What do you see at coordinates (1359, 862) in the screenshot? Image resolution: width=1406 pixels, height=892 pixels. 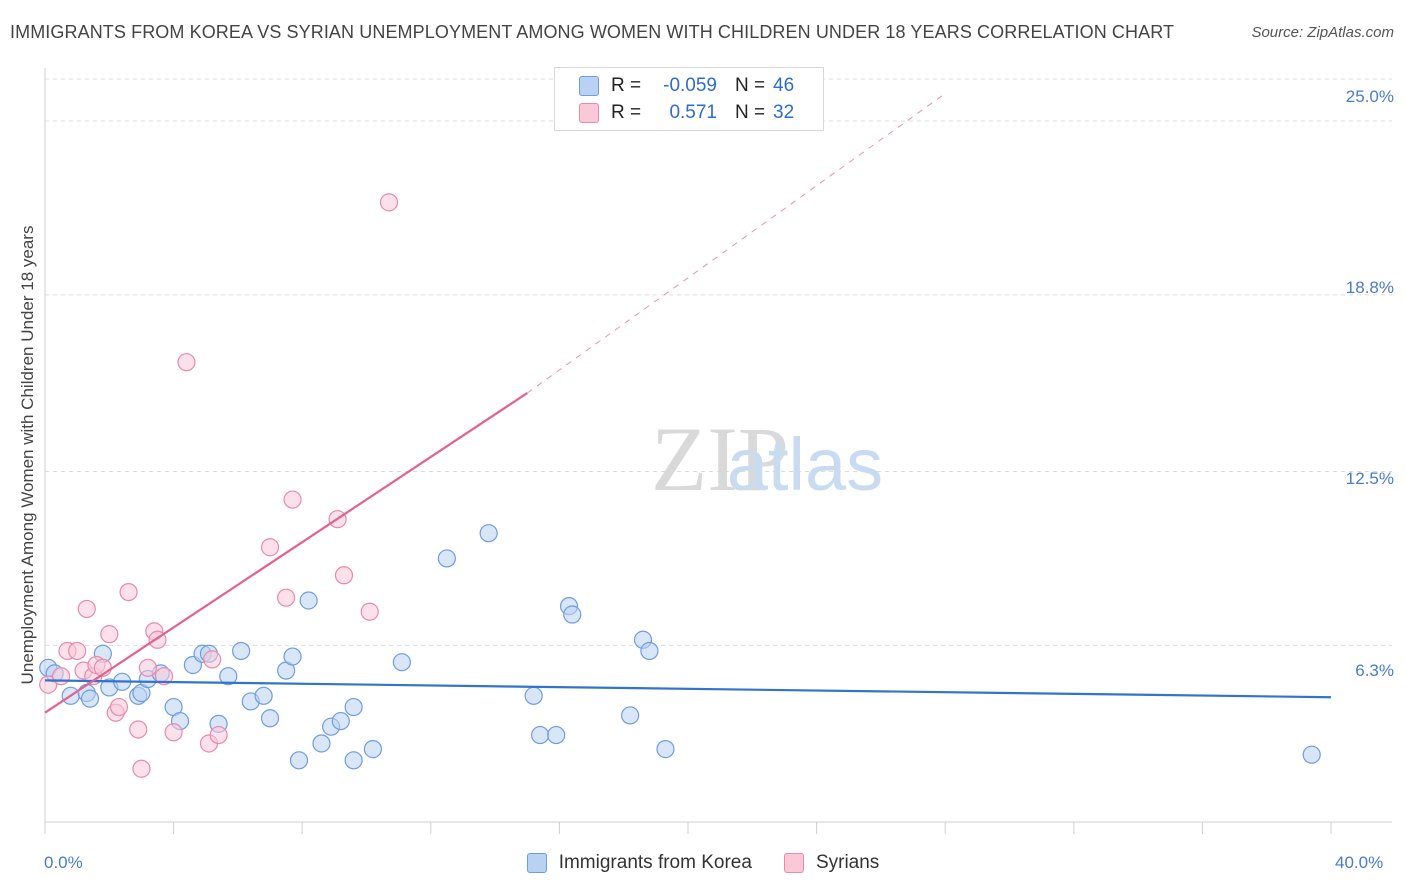 I see `x-tick-label-max: 40.0%` at bounding box center [1359, 862].